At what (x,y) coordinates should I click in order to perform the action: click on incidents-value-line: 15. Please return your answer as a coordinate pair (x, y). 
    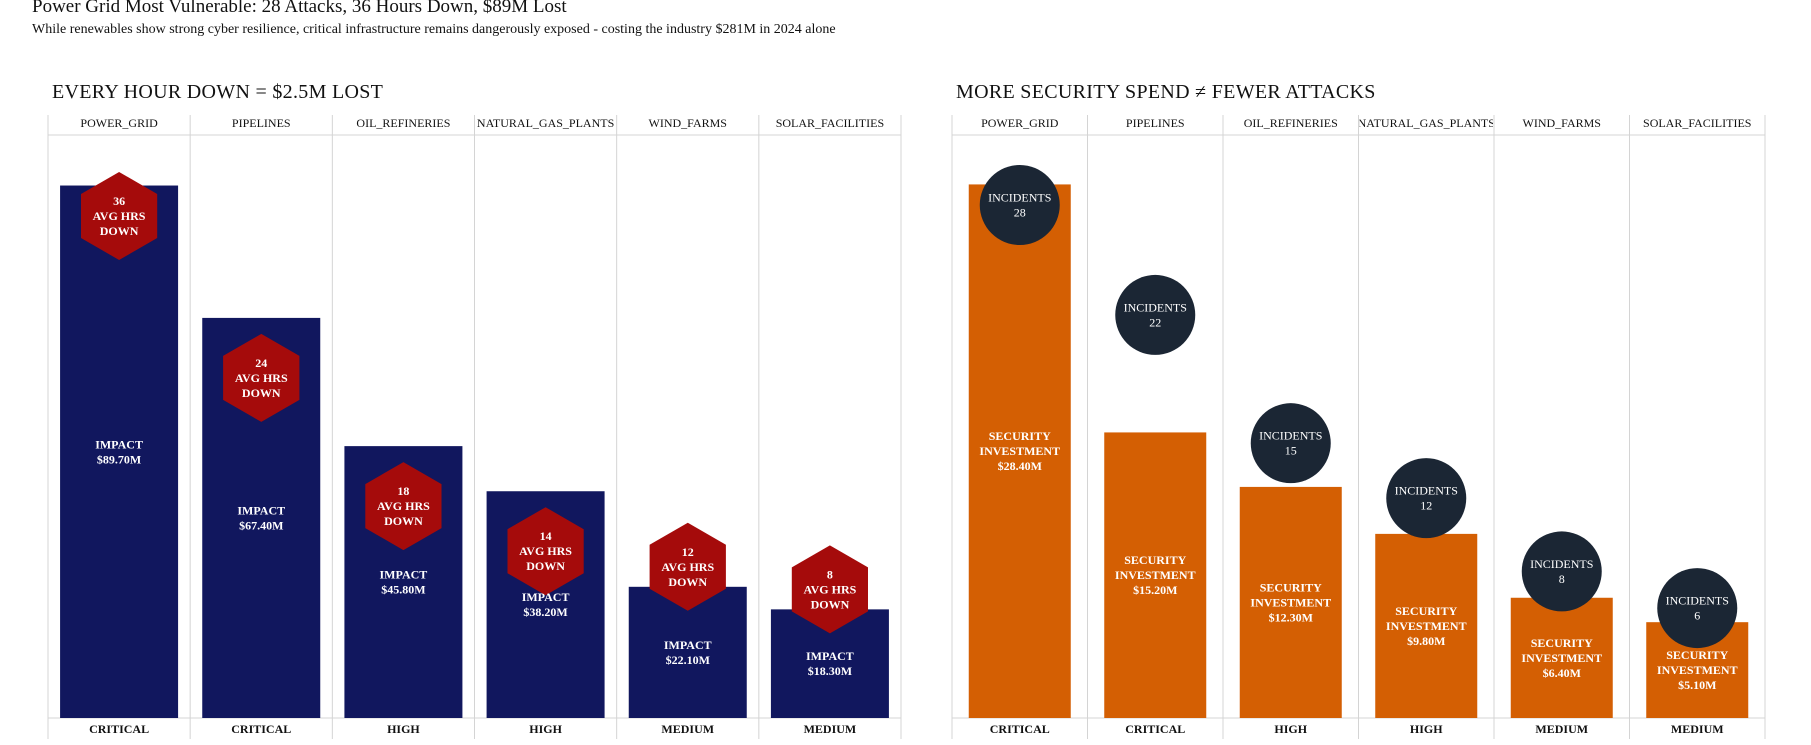
    Looking at the image, I should click on (1291, 451).